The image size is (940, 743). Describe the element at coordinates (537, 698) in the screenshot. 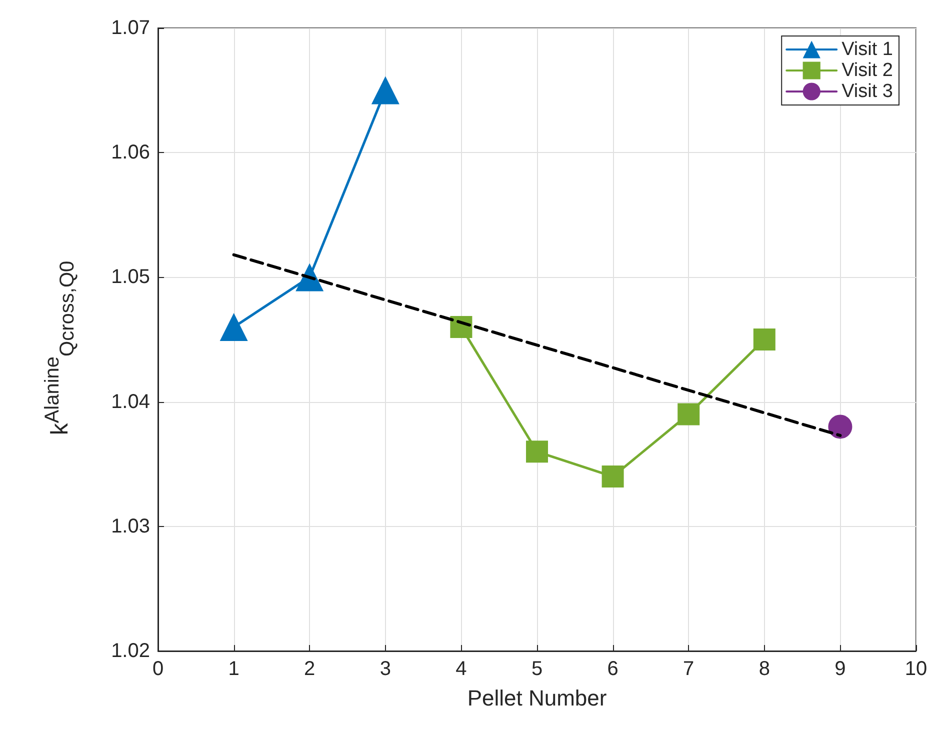

I see `x-axis-title: Pellet Number` at that location.